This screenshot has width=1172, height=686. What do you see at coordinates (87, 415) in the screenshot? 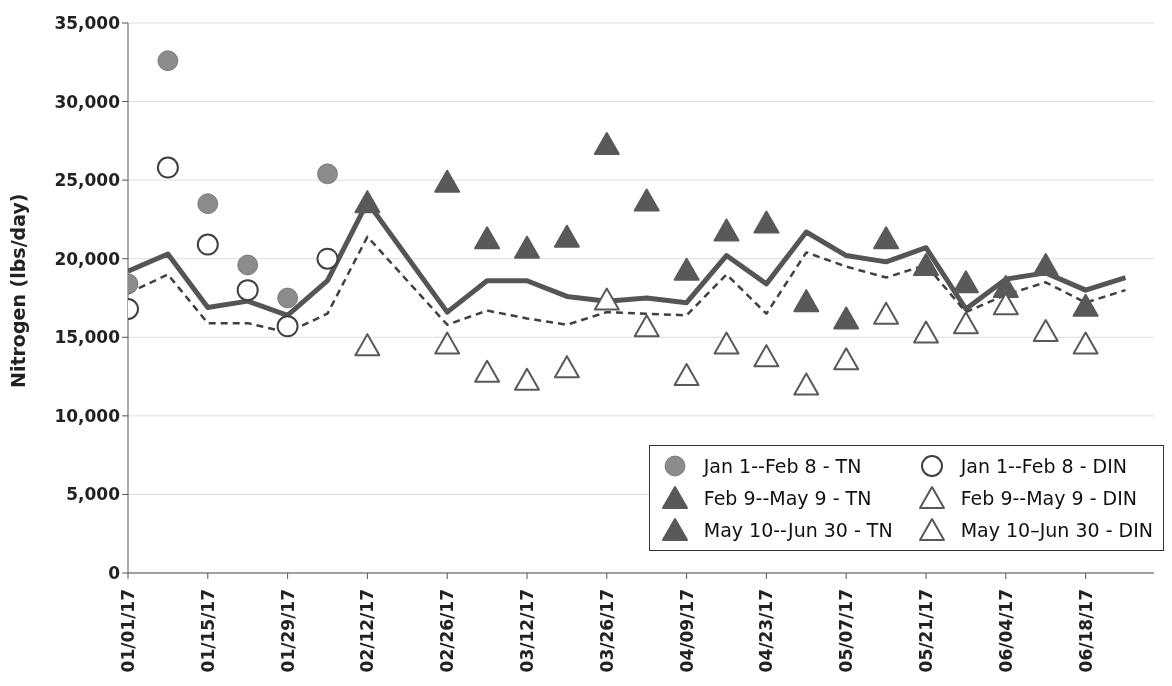
I see `y-tick-label: 10,000` at bounding box center [87, 415].